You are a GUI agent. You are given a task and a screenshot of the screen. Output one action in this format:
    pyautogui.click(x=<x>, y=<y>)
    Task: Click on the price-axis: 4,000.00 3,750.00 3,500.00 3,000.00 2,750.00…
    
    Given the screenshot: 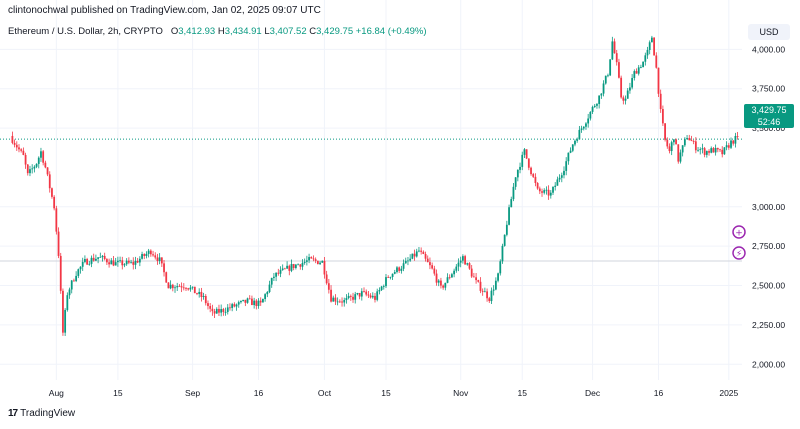 What is the action you would take?
    pyautogui.click(x=768, y=206)
    